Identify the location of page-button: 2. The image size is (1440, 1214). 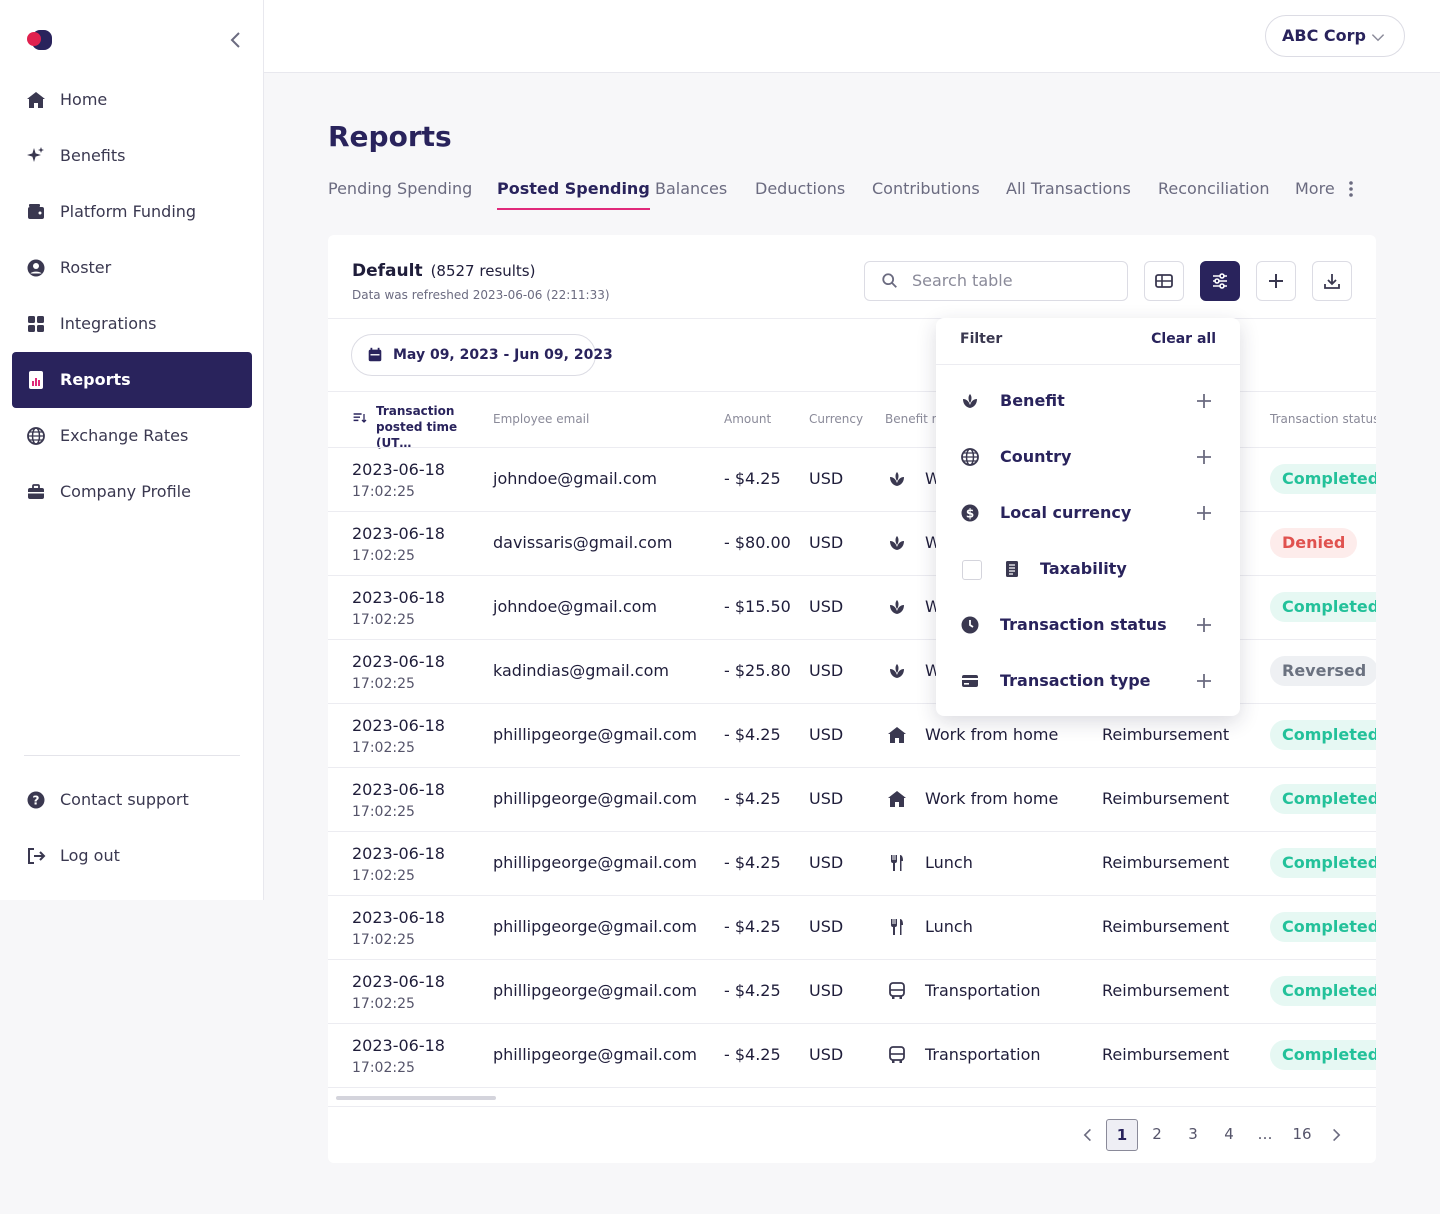
(1157, 1134).